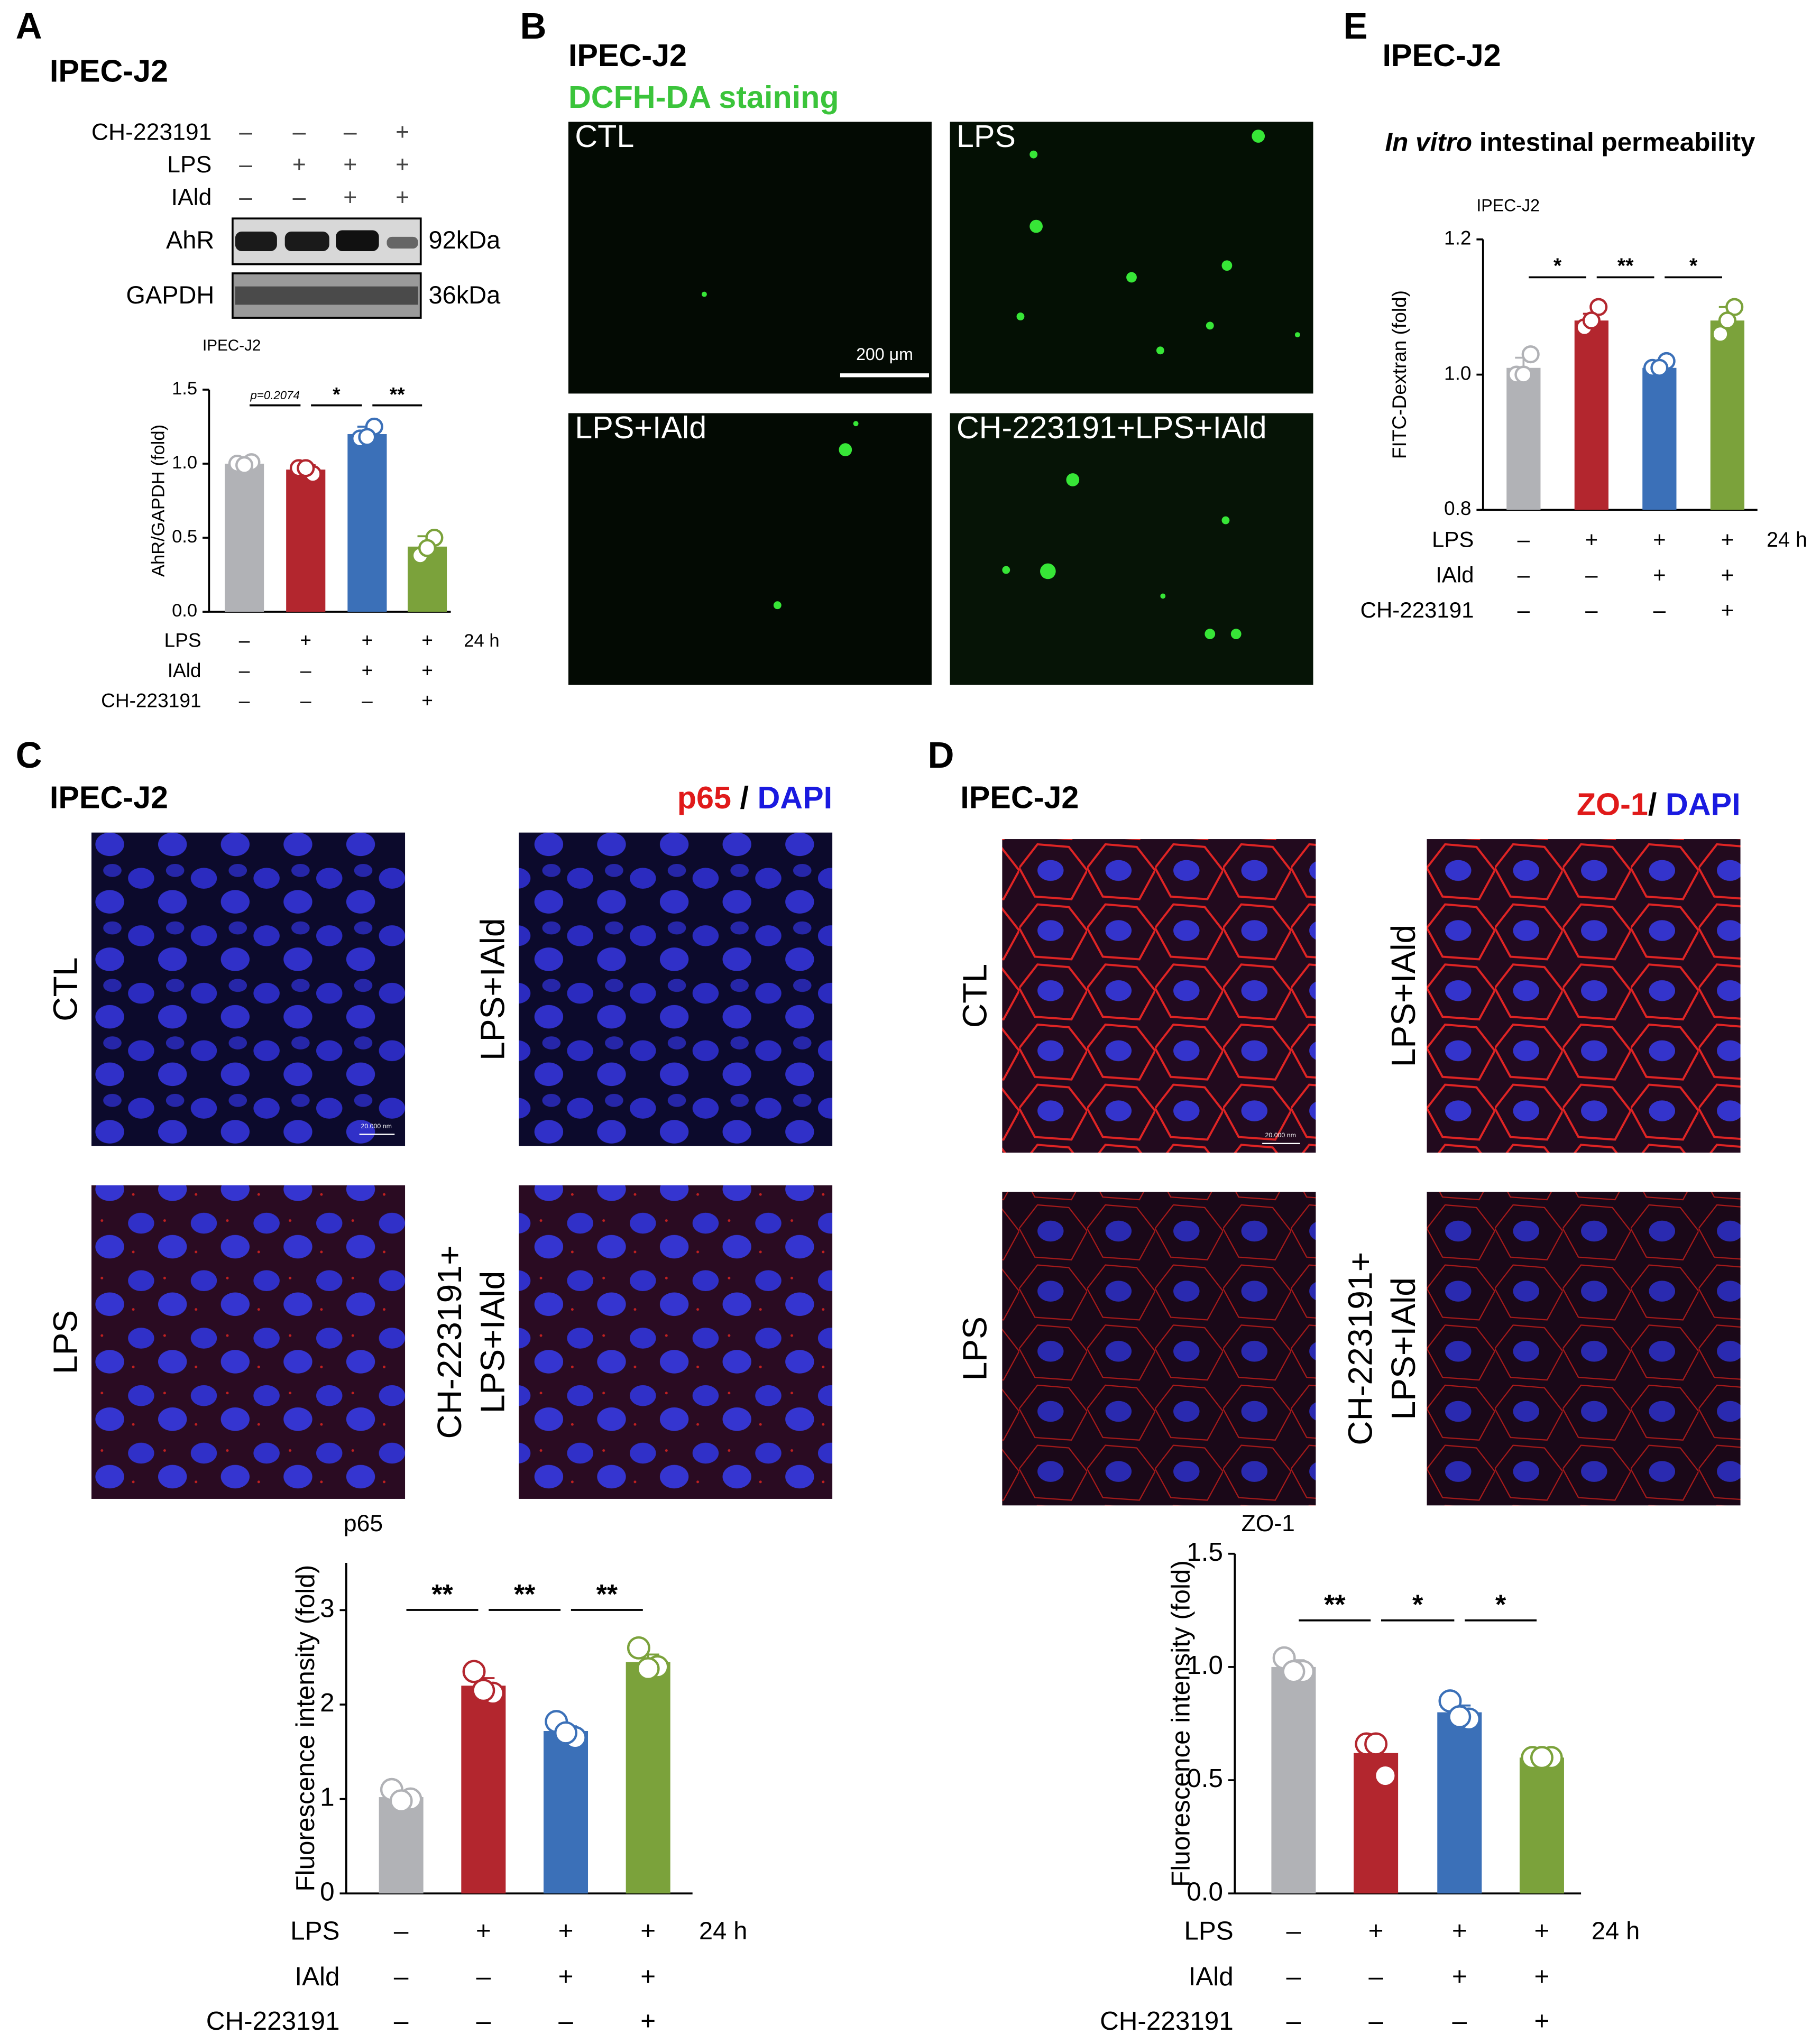  I want to click on chart-title: p65, so click(363, 1523).